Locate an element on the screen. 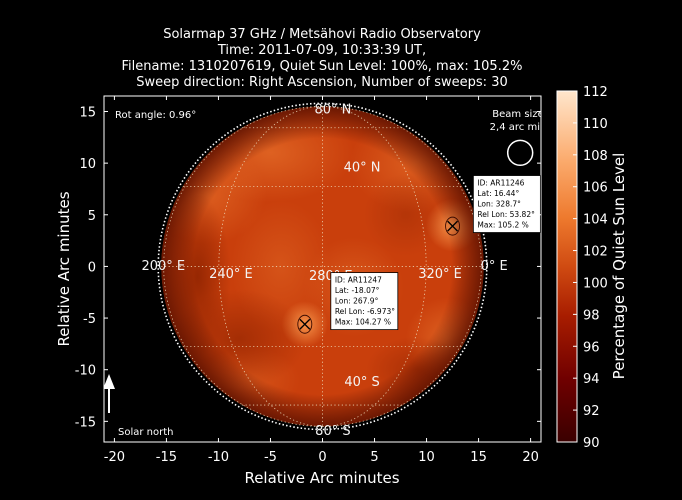 This screenshot has height=500, width=682. grid-label: 240° E is located at coordinates (231, 274).